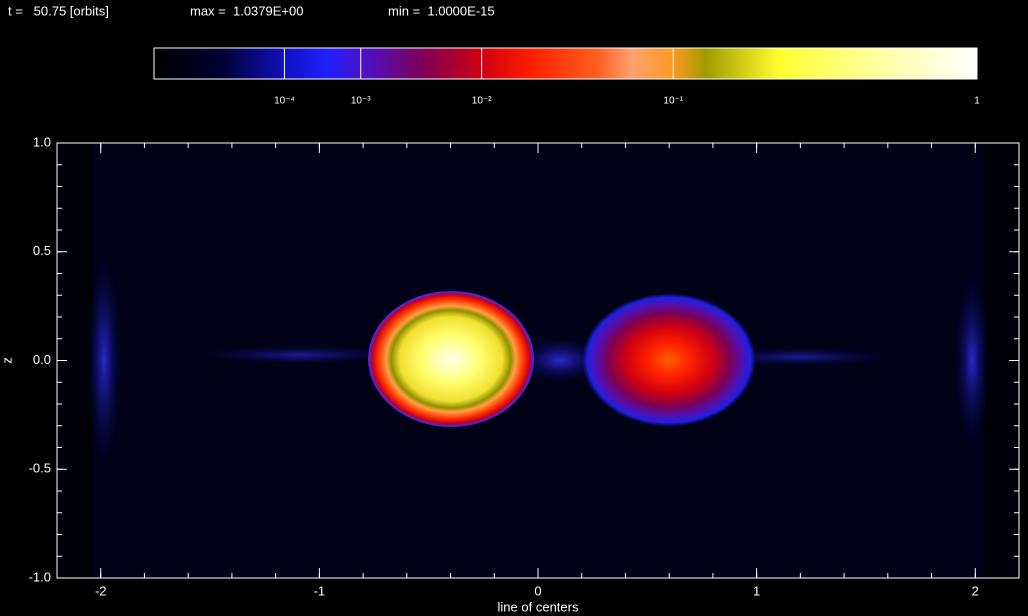 Image resolution: width=1028 pixels, height=616 pixels. Describe the element at coordinates (7, 360) in the screenshot. I see `y-axis-label: z` at that location.